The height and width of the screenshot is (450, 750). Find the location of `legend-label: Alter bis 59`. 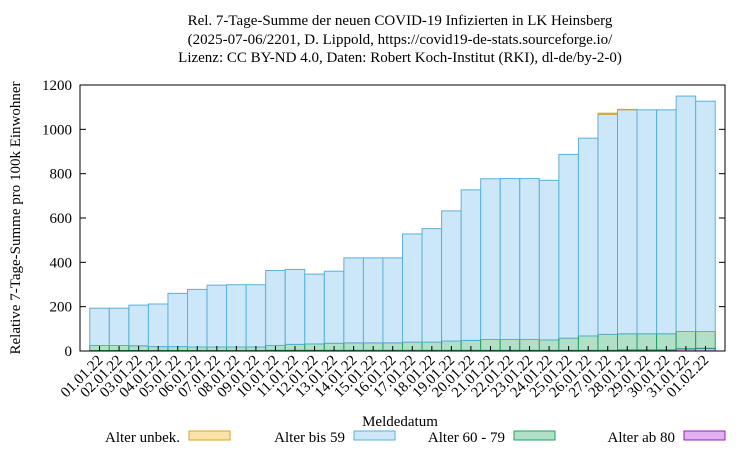

legend-label: Alter bis 59 is located at coordinates (309, 438).